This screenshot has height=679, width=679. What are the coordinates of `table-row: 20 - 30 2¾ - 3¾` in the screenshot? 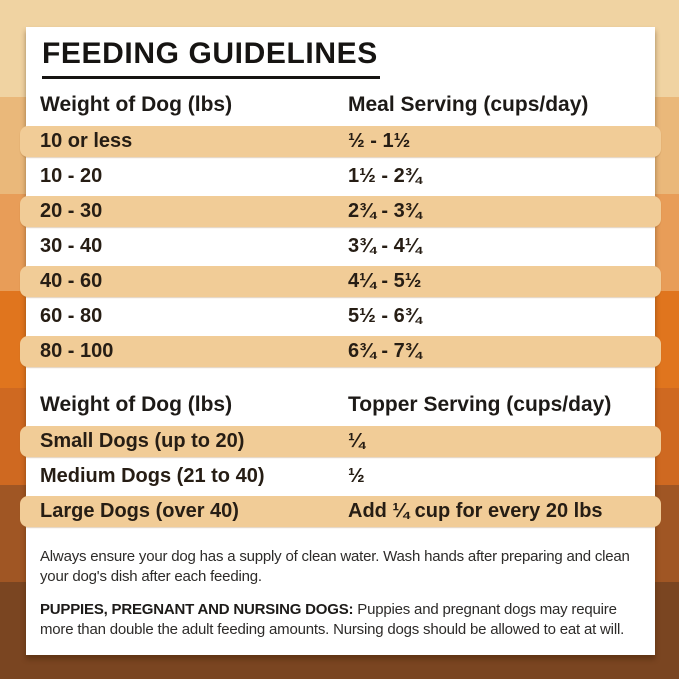 It's located at (340, 211).